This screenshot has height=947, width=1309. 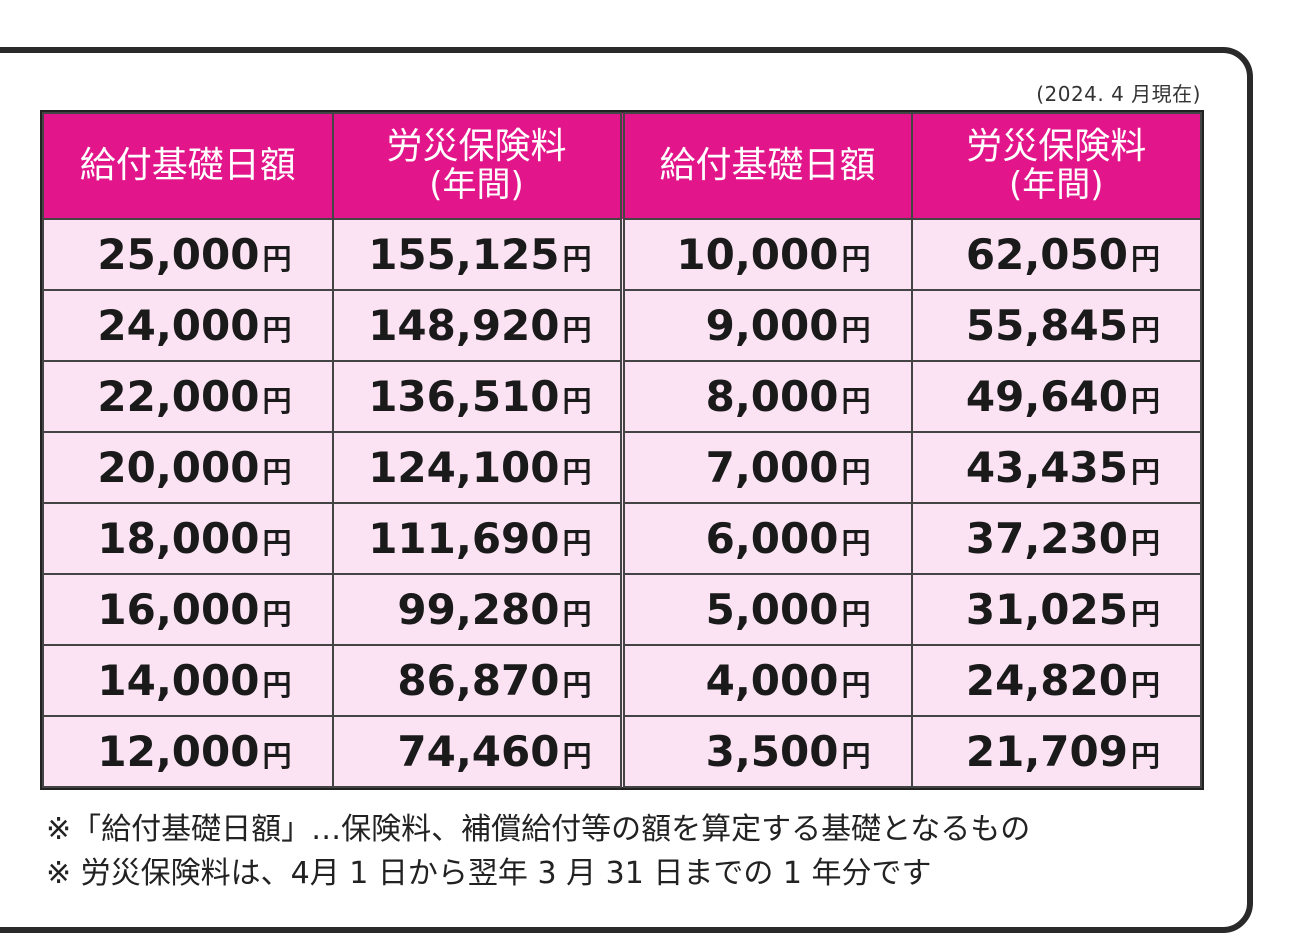 What do you see at coordinates (188, 467) in the screenshot?
I see `daily-base-cell: 20,000 円` at bounding box center [188, 467].